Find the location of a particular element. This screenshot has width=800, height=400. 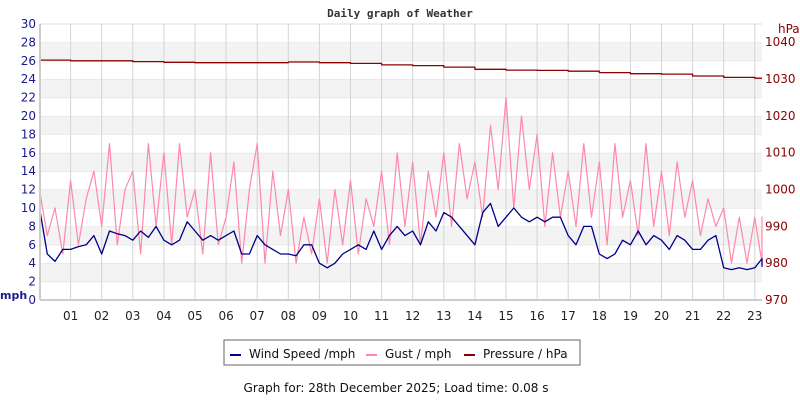

left-tick-label: 6 is located at coordinates (32, 245).